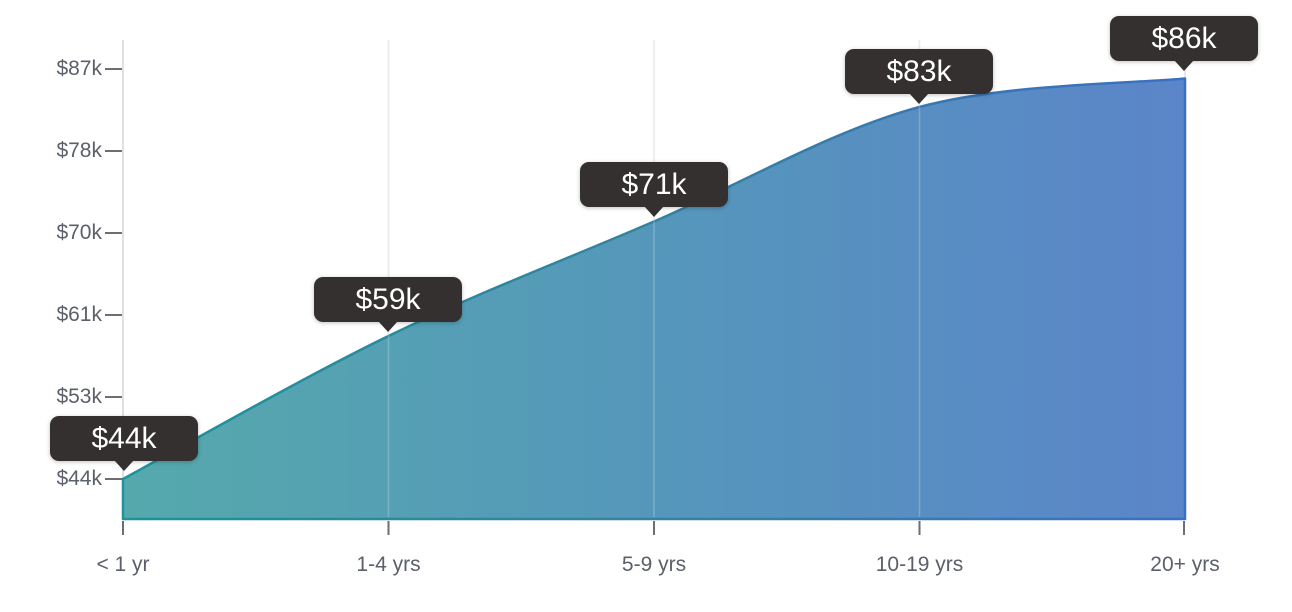 The width and height of the screenshot is (1292, 612). What do you see at coordinates (1185, 564) in the screenshot?
I see `x-axis-label: 20+ yrs` at bounding box center [1185, 564].